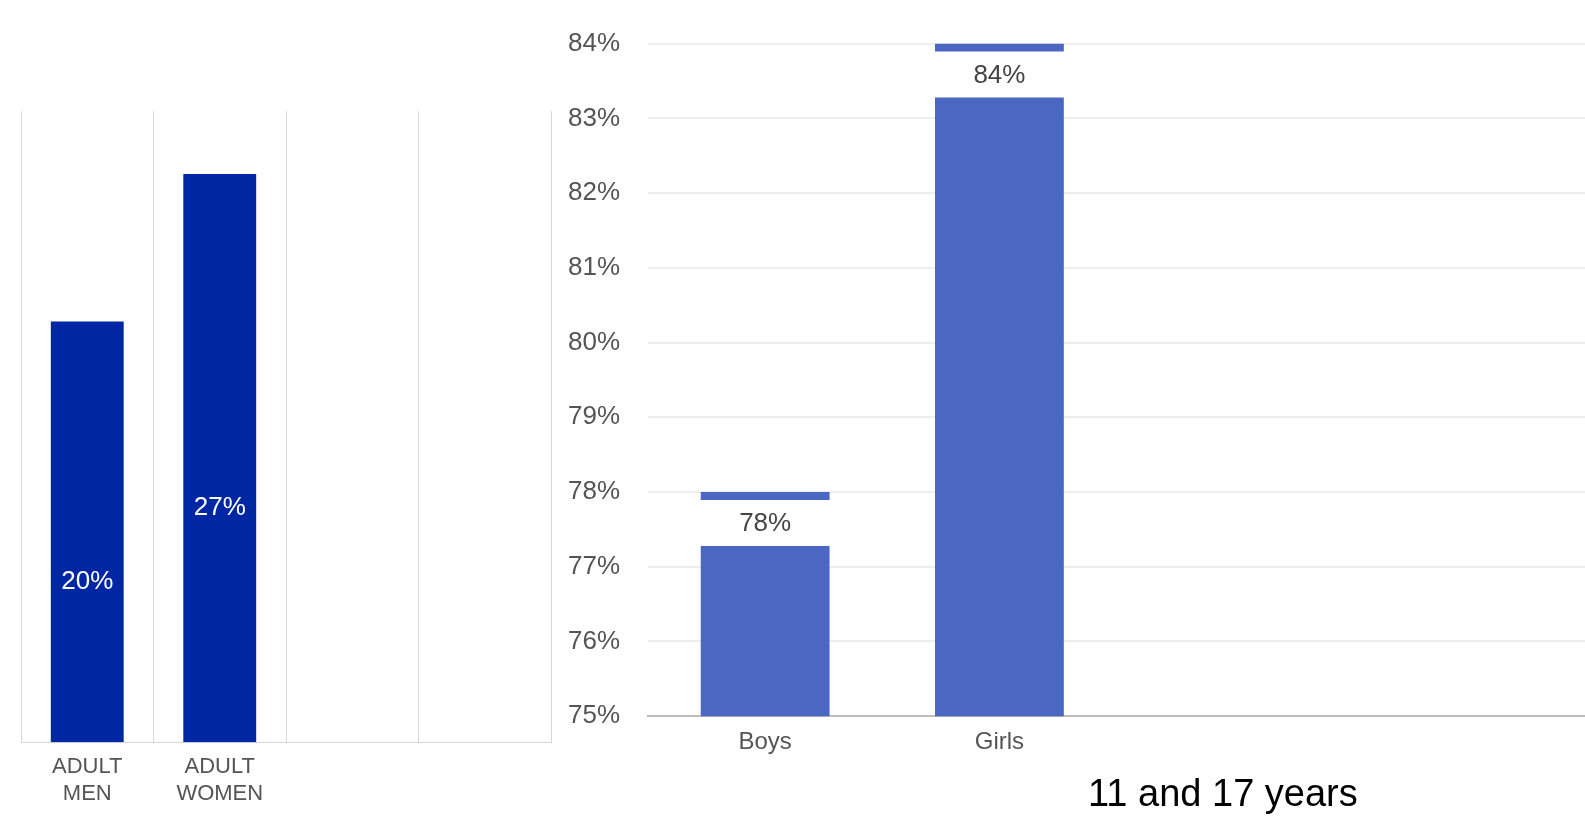 The width and height of the screenshot is (1585, 819). I want to click on y-tick-label: 81%, so click(594, 265).